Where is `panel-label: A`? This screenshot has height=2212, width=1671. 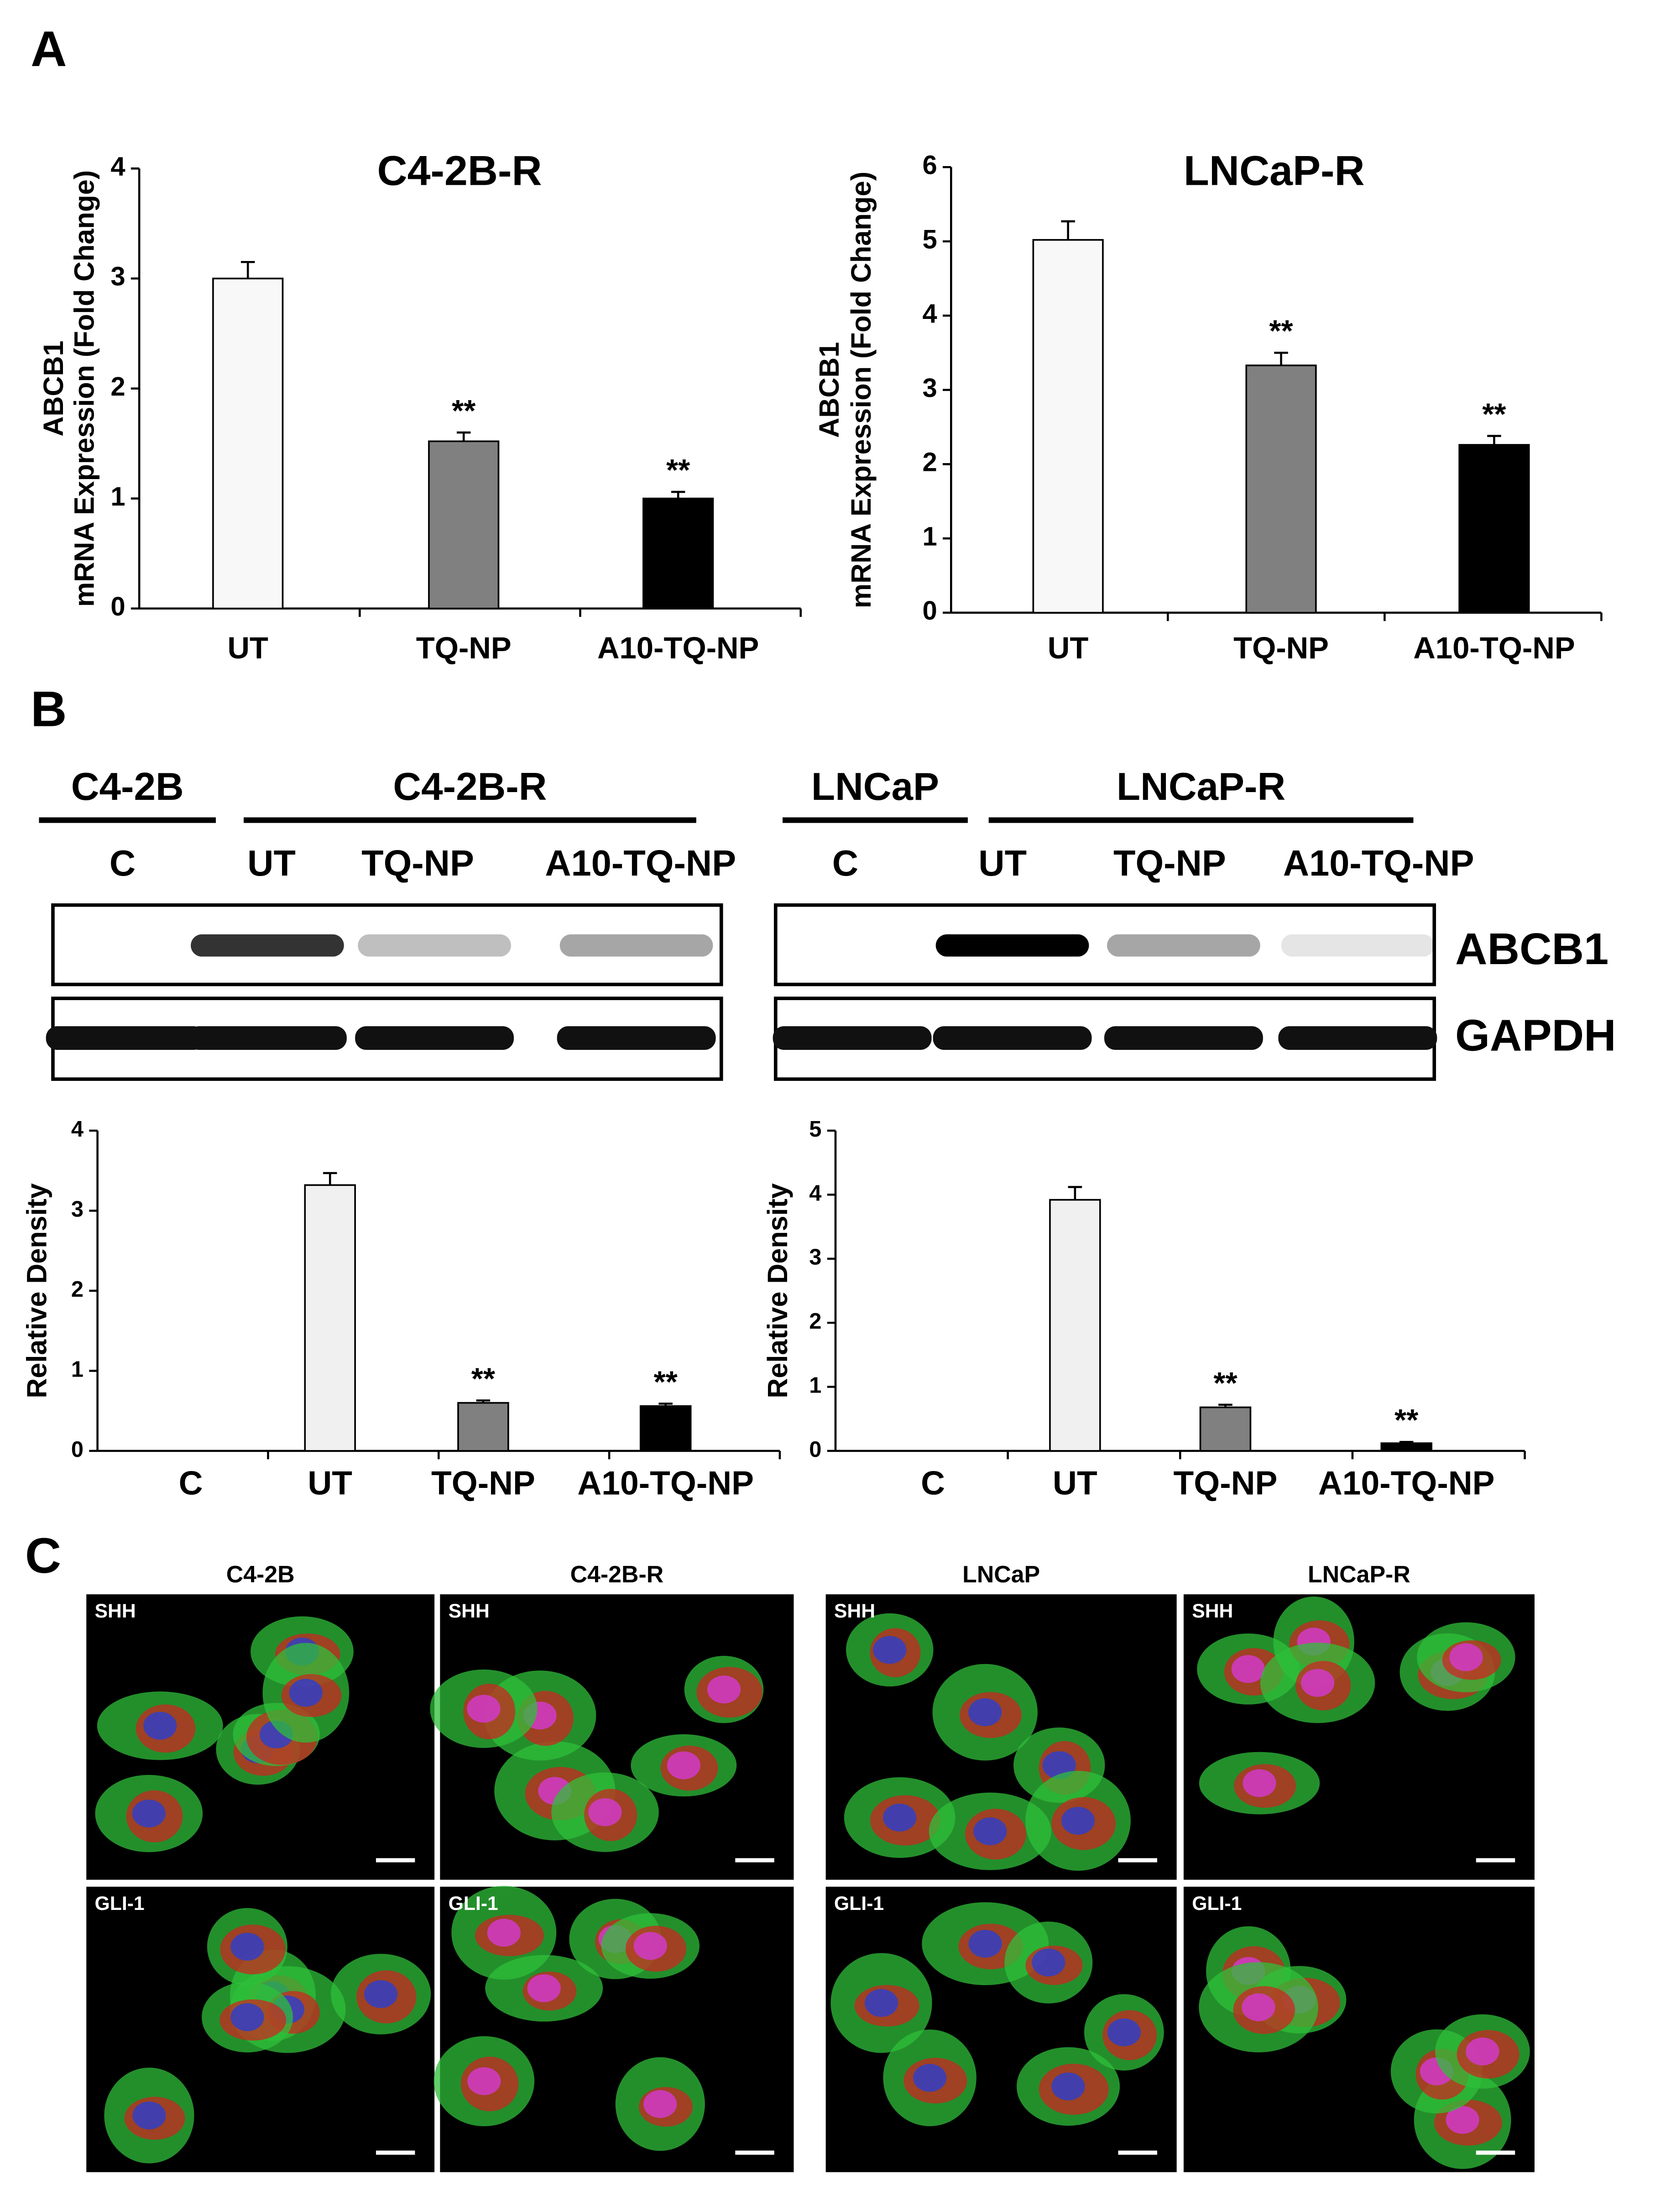 panel-label: A is located at coordinates (49, 49).